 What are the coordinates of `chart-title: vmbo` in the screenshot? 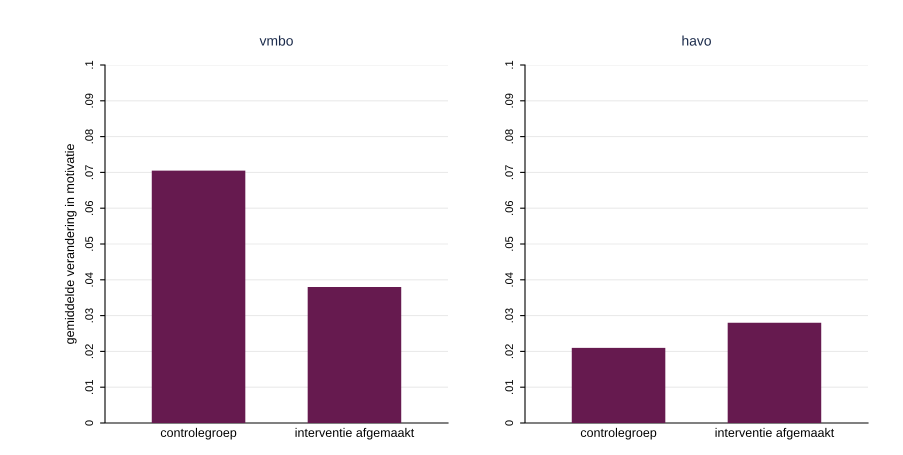 It's located at (276, 40).